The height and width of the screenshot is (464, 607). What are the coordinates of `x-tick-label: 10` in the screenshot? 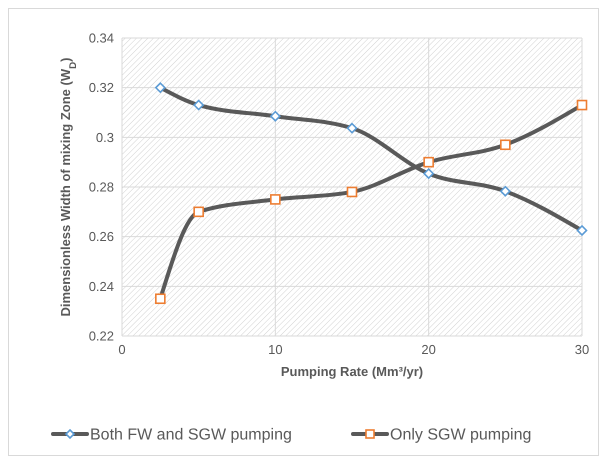 It's located at (275, 349).